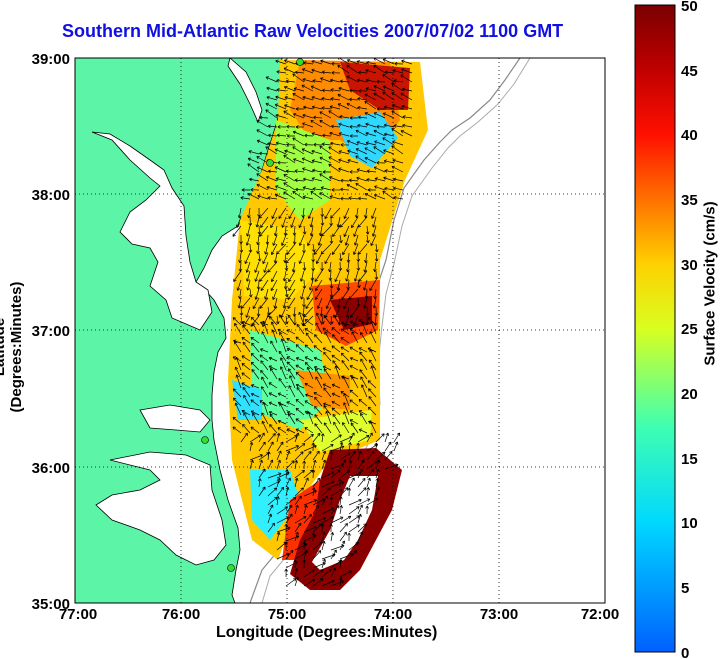 The image size is (724, 659). What do you see at coordinates (499, 614) in the screenshot?
I see `x-tick-label: 73:00` at bounding box center [499, 614].